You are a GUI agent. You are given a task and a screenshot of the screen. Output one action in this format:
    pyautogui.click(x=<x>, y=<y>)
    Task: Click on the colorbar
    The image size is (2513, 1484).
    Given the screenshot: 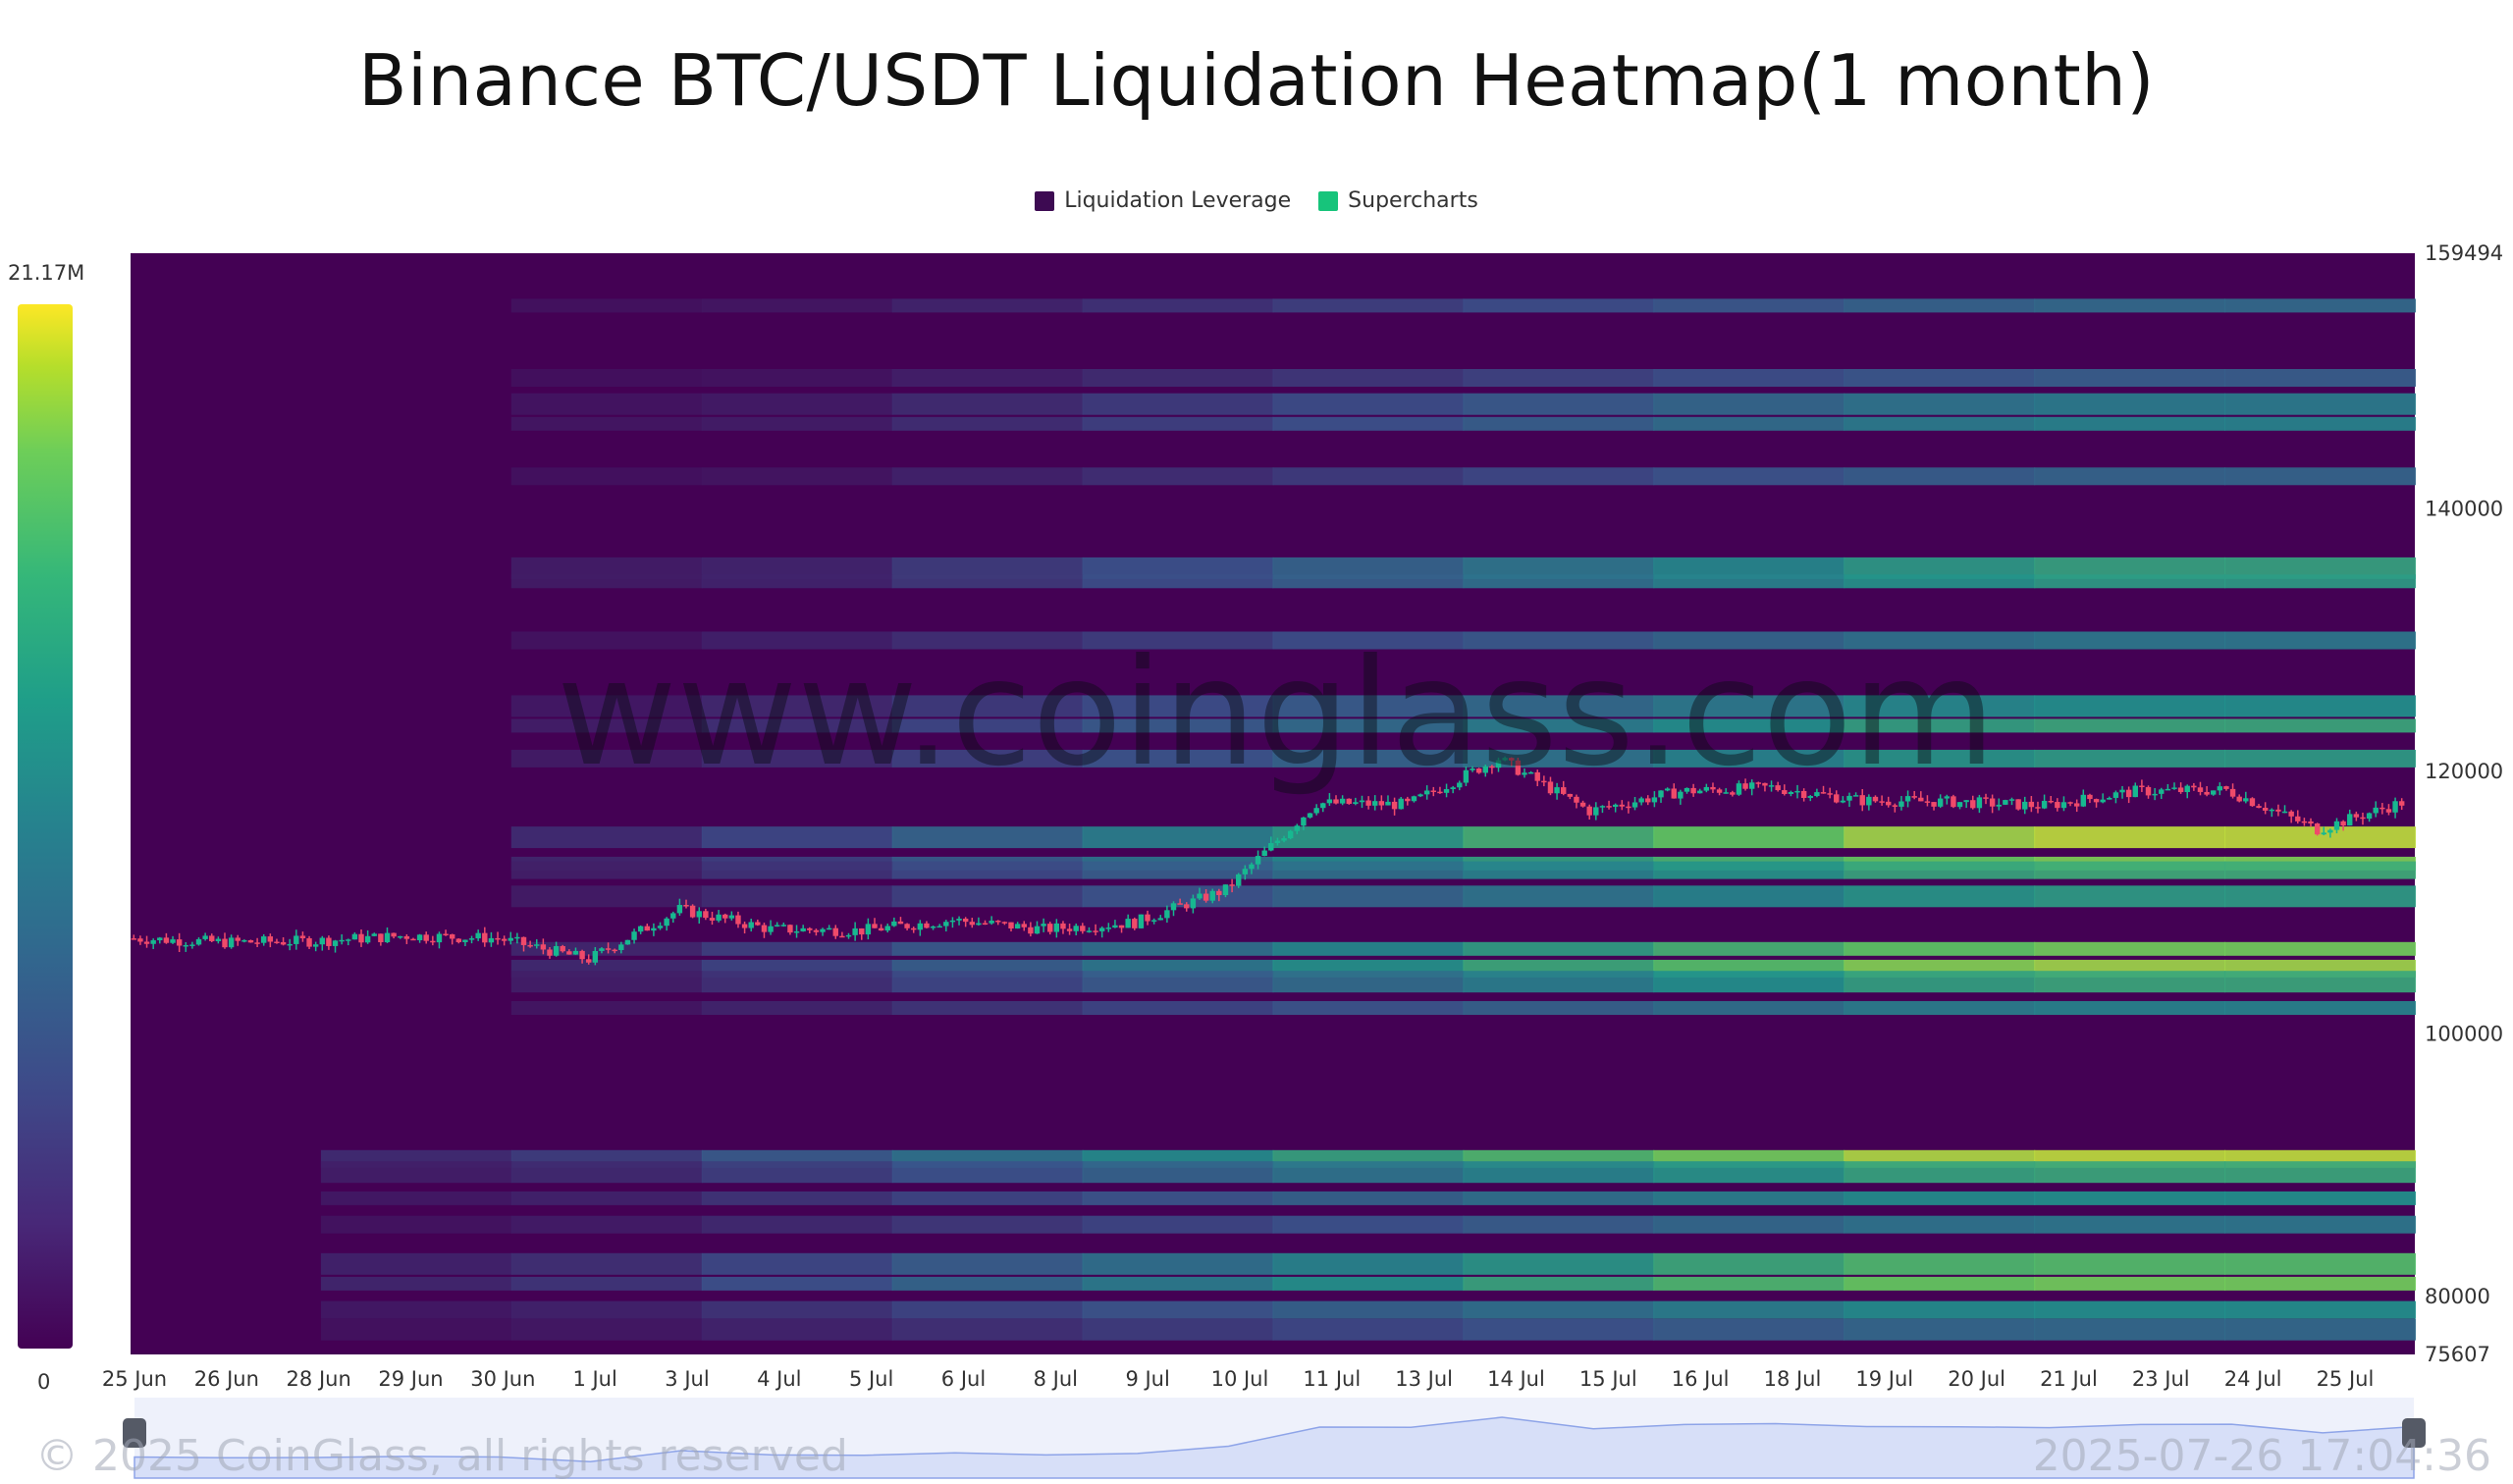 What is the action you would take?
    pyautogui.click(x=46, y=826)
    